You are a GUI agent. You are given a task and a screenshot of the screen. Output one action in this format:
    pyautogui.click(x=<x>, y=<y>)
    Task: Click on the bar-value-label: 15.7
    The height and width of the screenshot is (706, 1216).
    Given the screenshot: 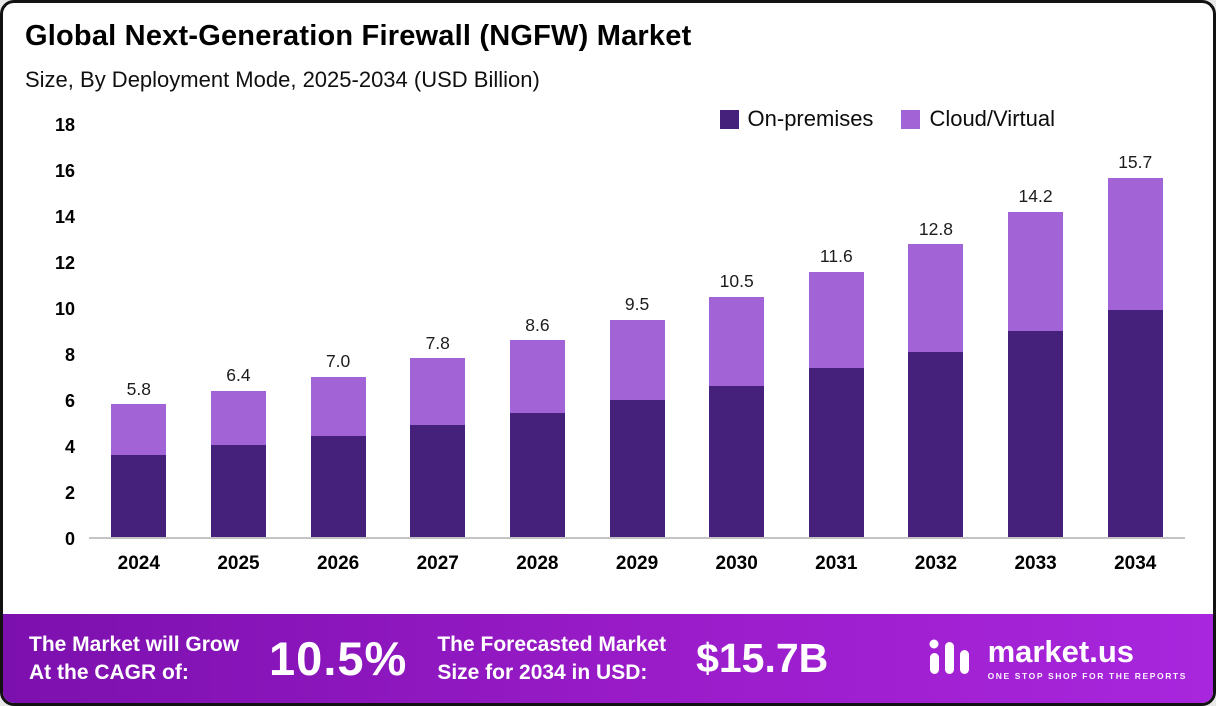 What is the action you would take?
    pyautogui.click(x=1135, y=162)
    